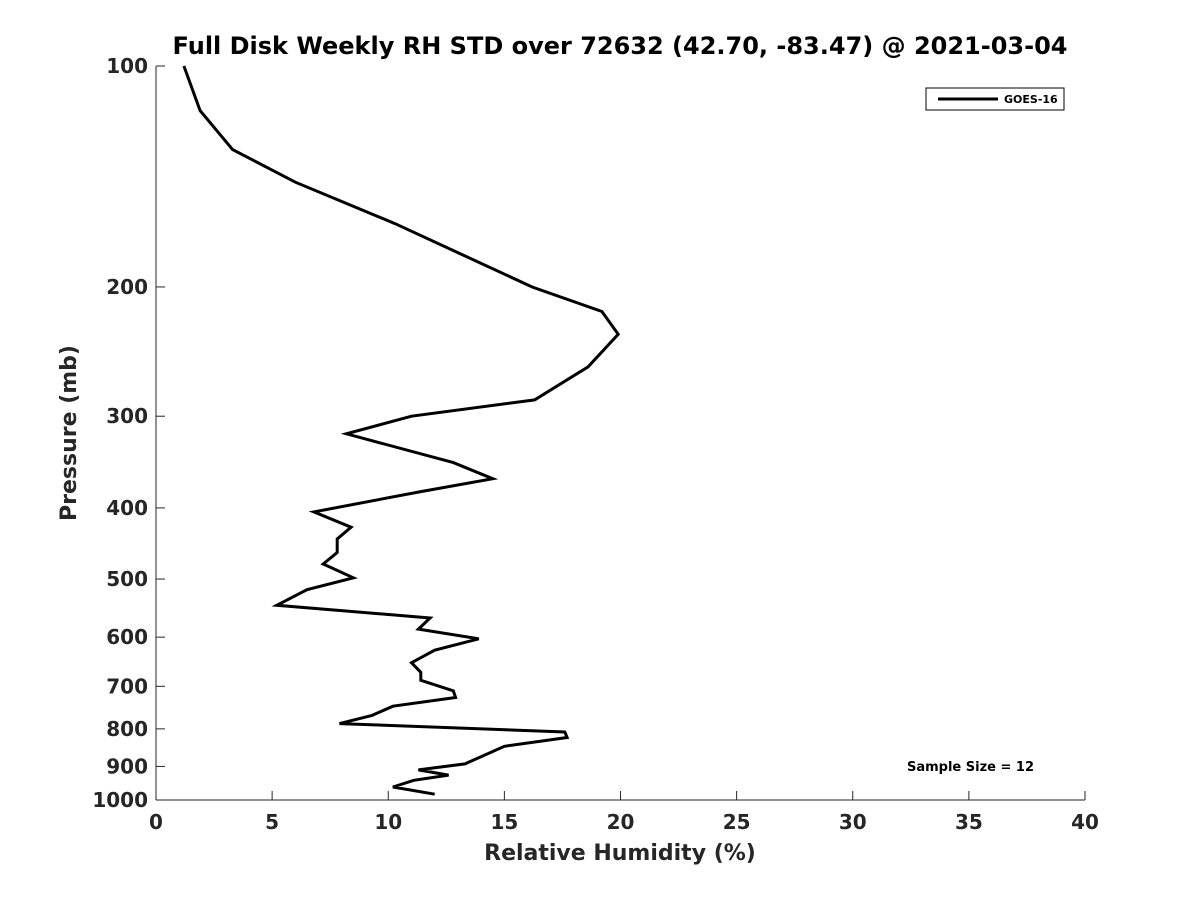 Image resolution: width=1200 pixels, height=900 pixels. I want to click on y-tick-label: 200, so click(127, 287).